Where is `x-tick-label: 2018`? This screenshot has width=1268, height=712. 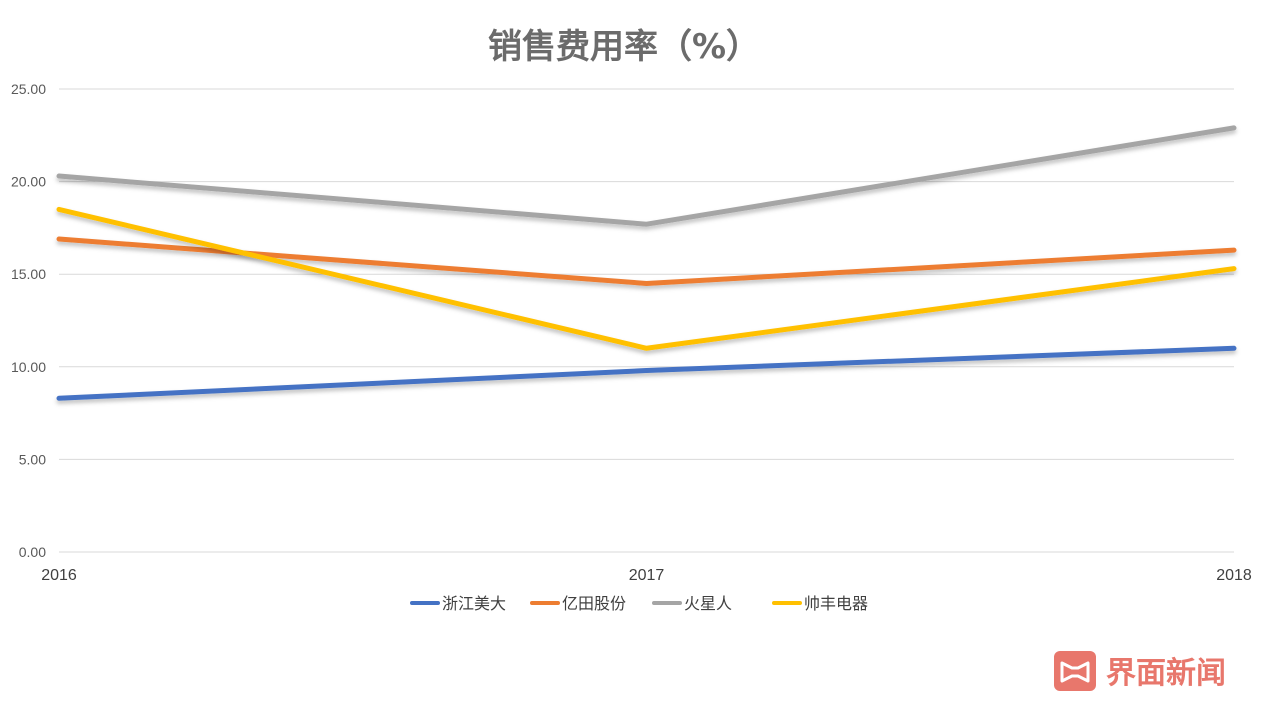
x-tick-label: 2018 is located at coordinates (1234, 575).